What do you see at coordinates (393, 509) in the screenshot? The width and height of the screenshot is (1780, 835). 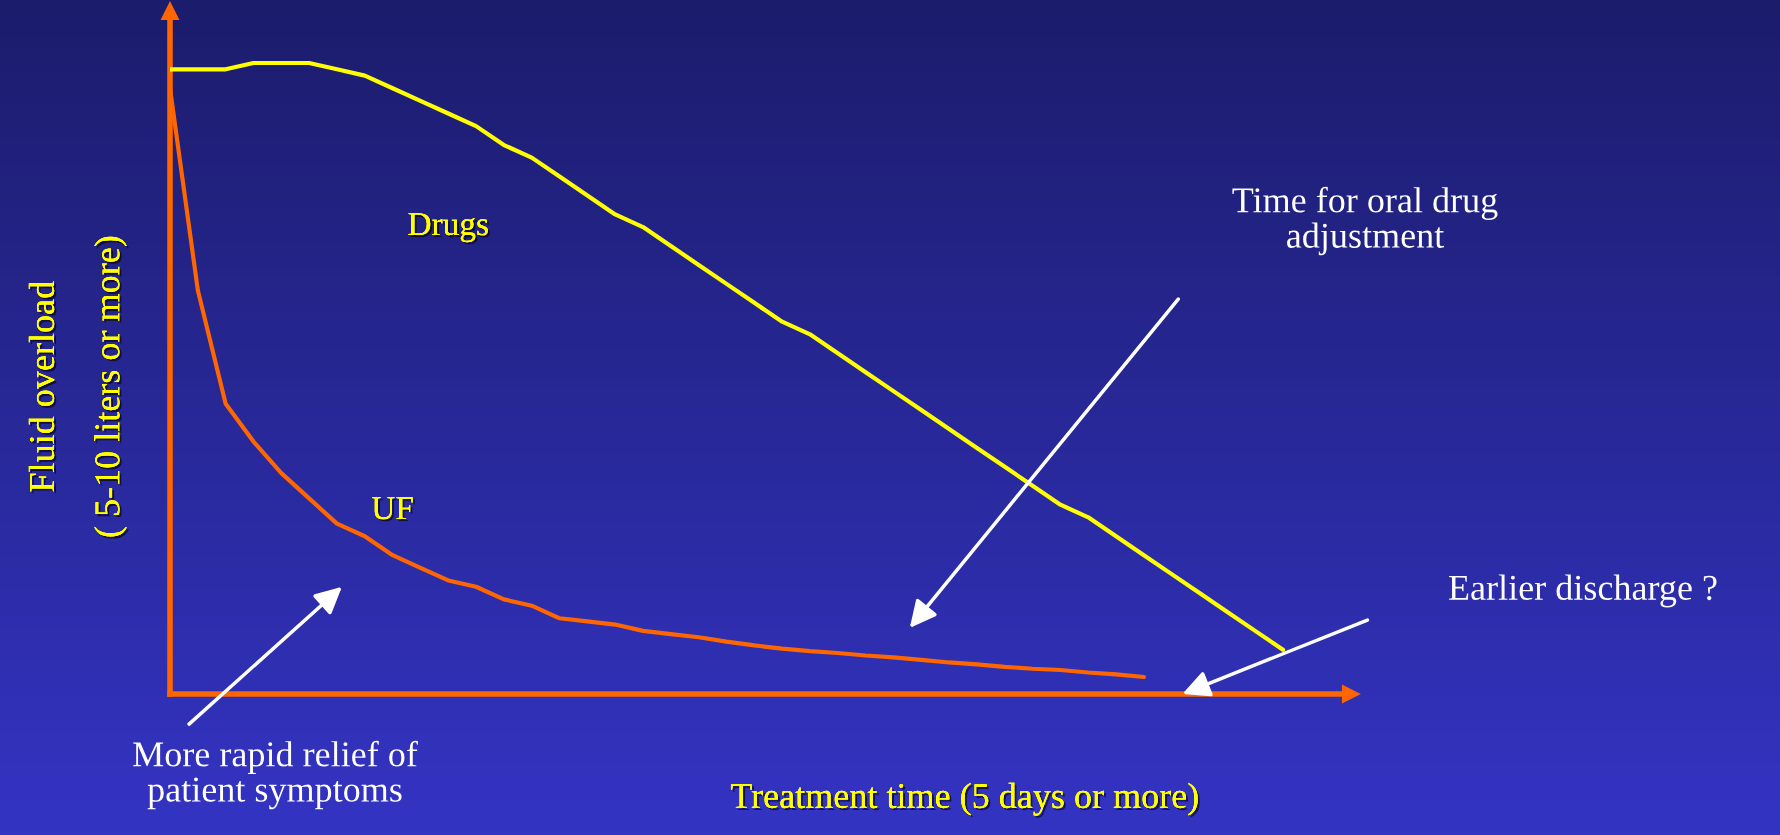 I see `series-label: UF` at bounding box center [393, 509].